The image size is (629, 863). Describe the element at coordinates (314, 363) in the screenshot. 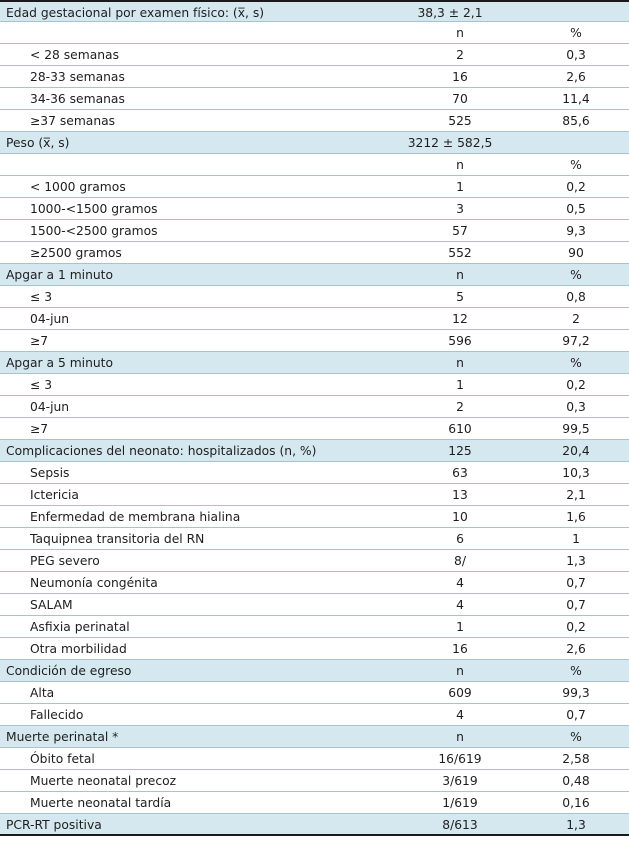

I see `section-row: Apgar a 5 minuto n%` at that location.